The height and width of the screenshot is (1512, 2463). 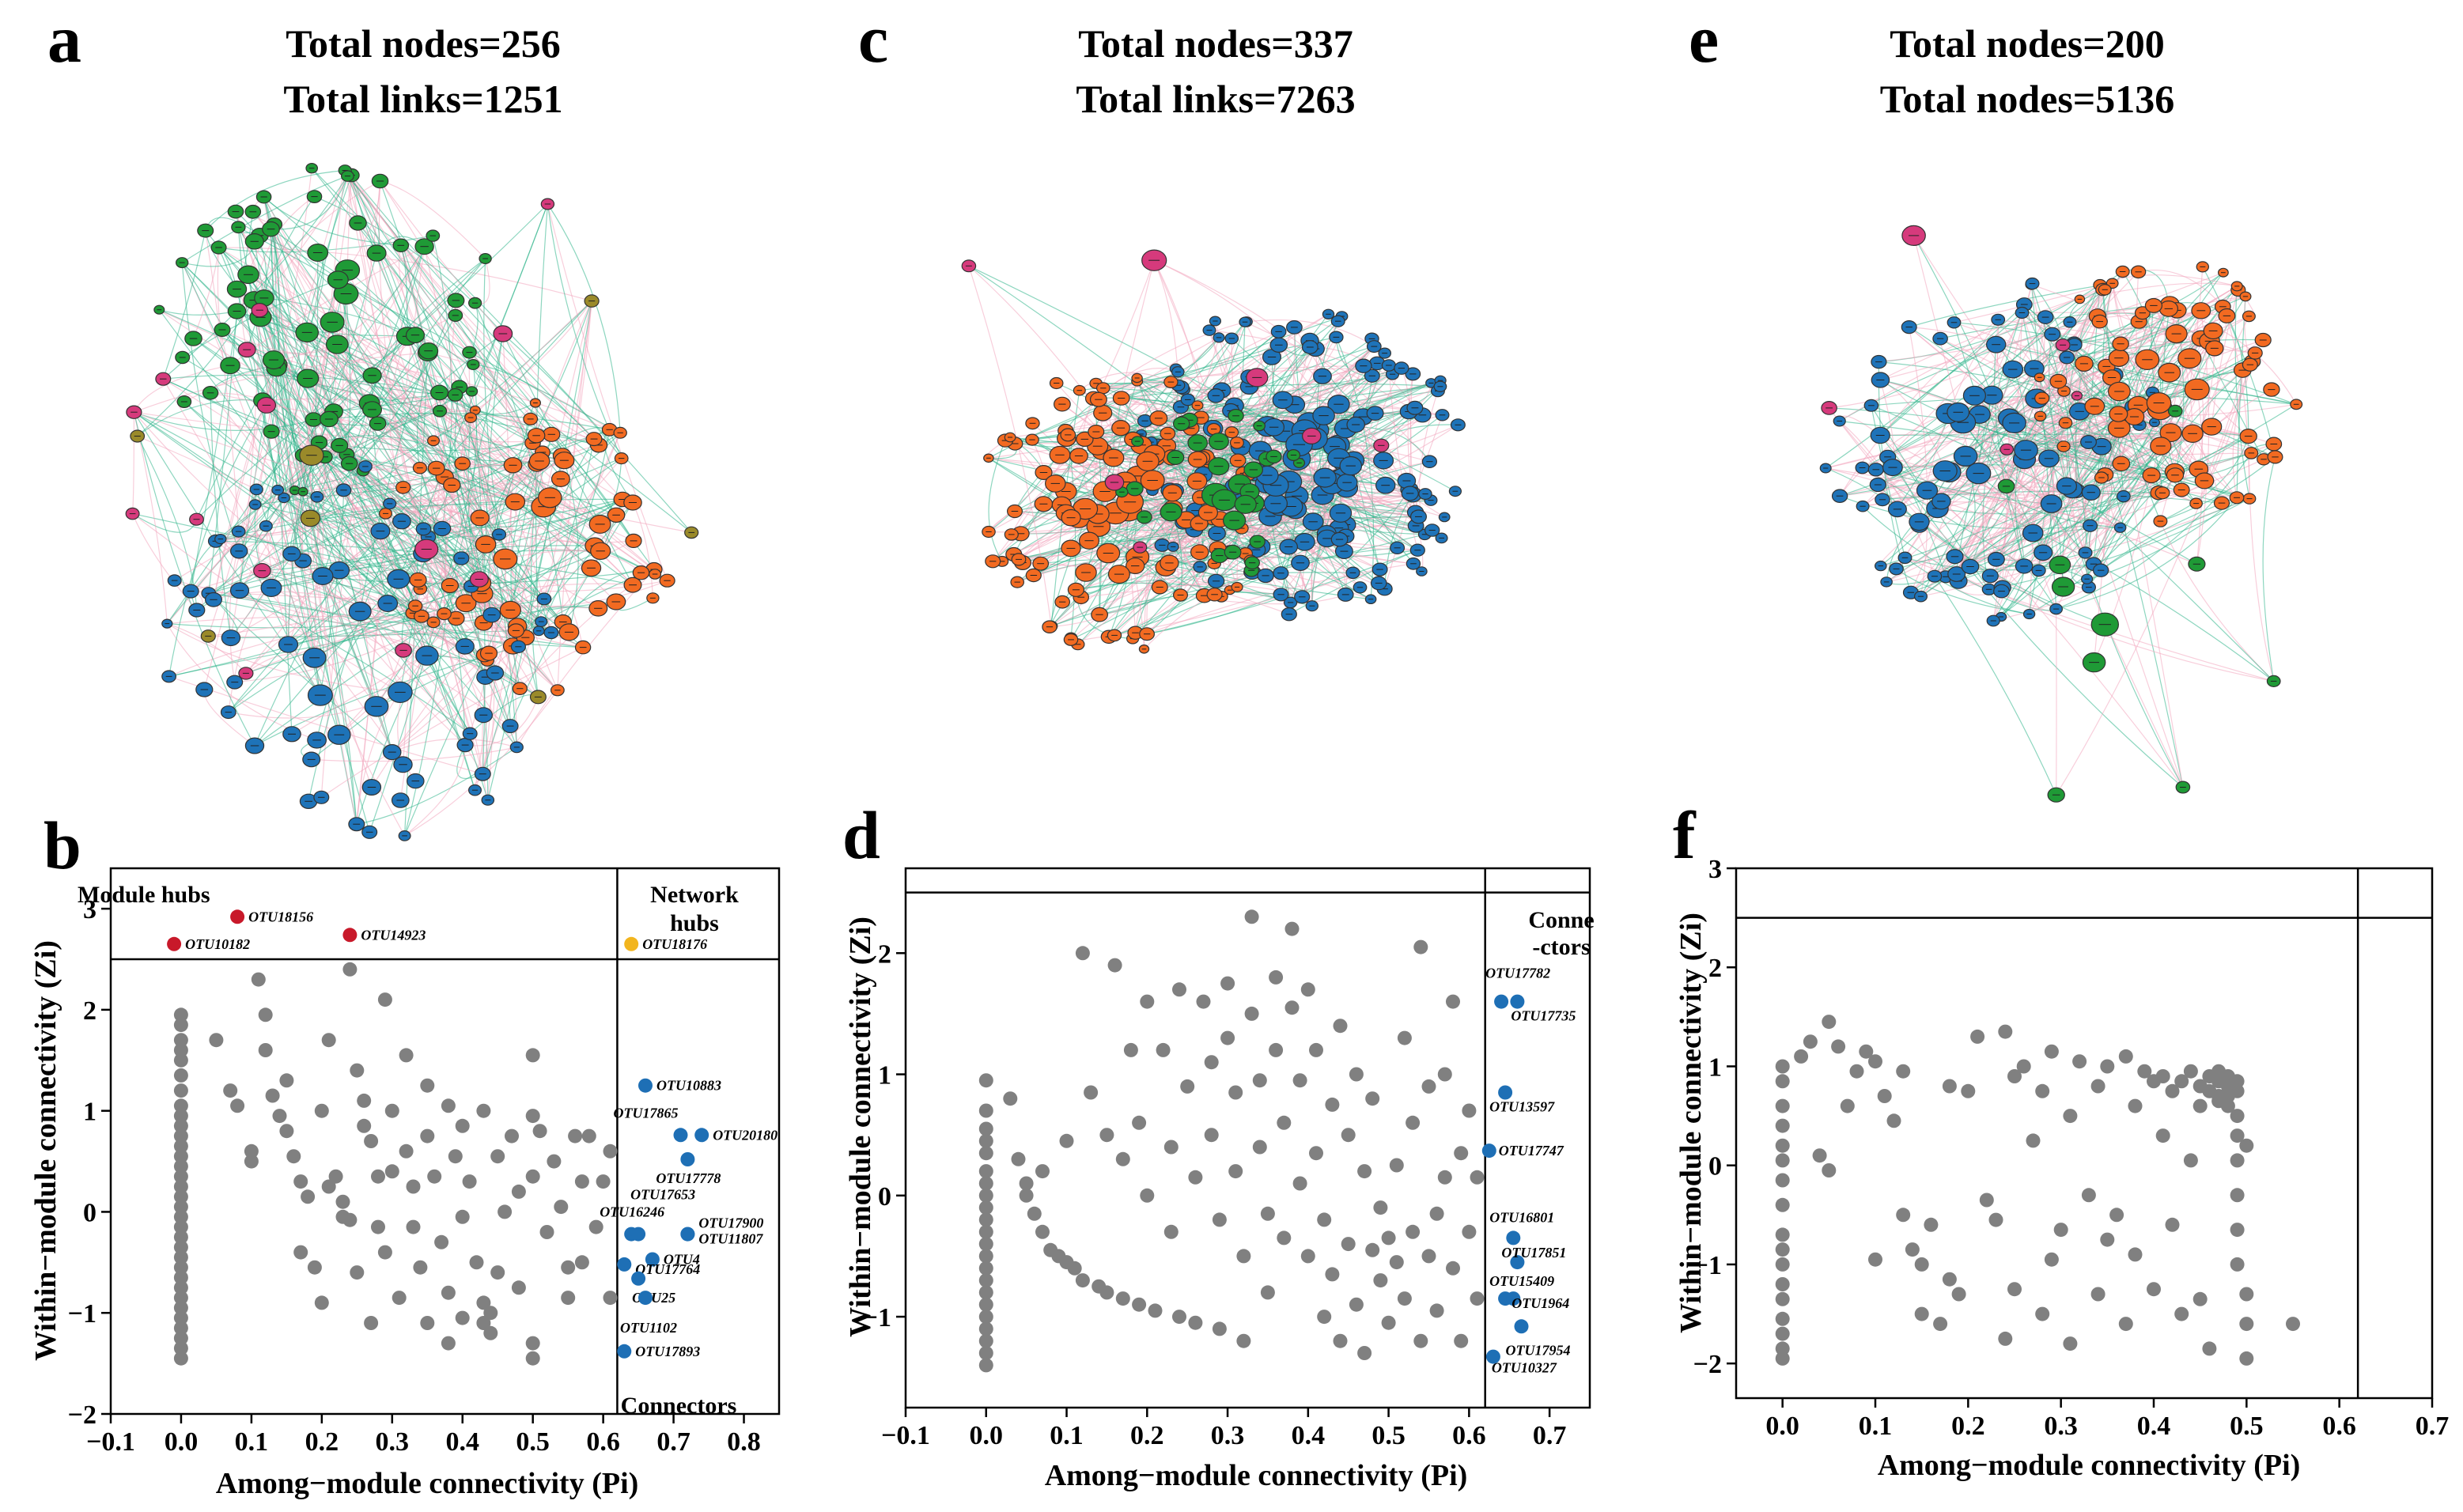 I want to click on otu-label: OTU17653, so click(x=662, y=1195).